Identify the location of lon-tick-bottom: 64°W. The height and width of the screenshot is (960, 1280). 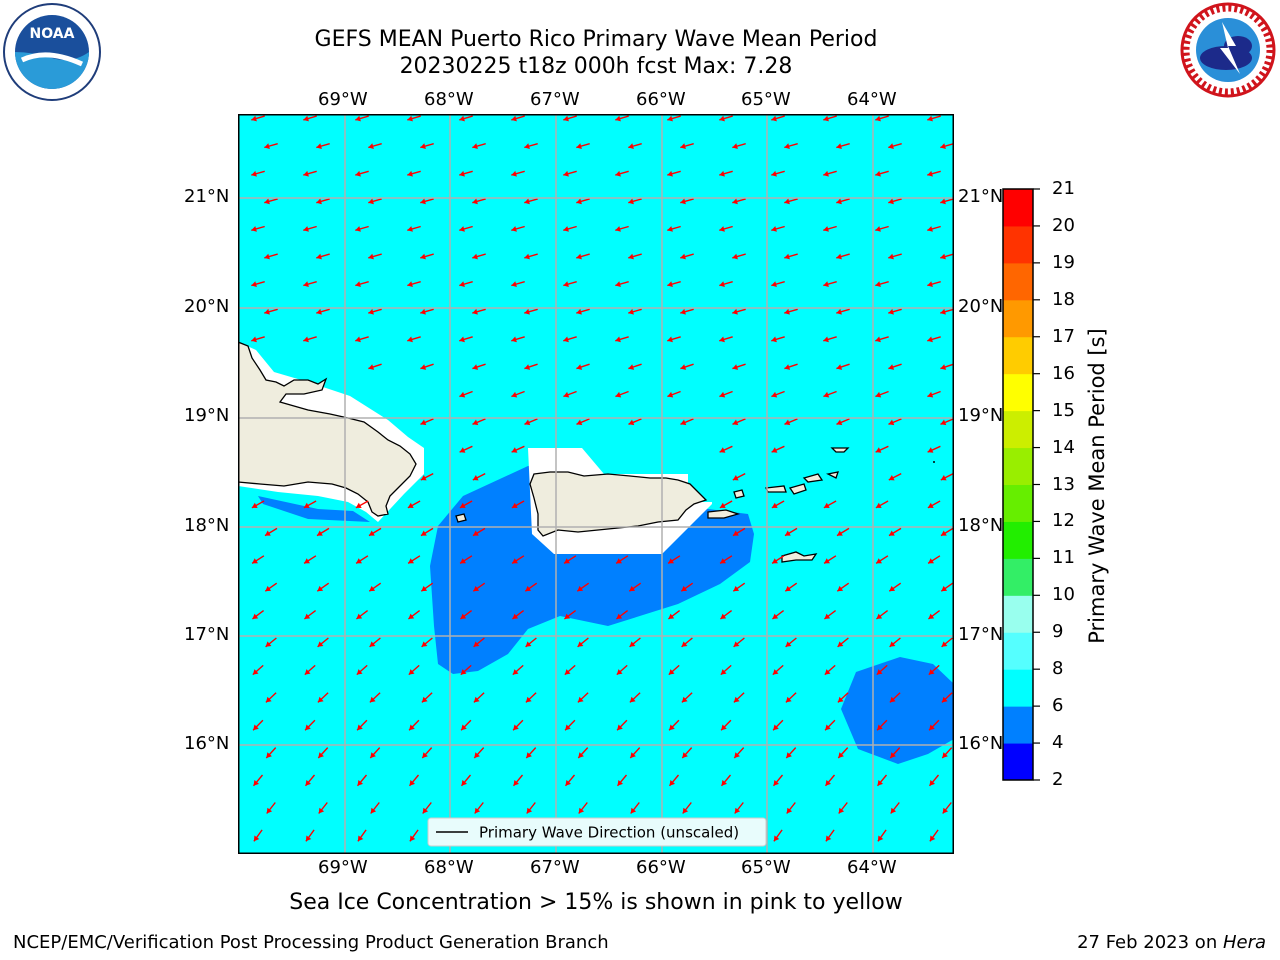
(872, 867).